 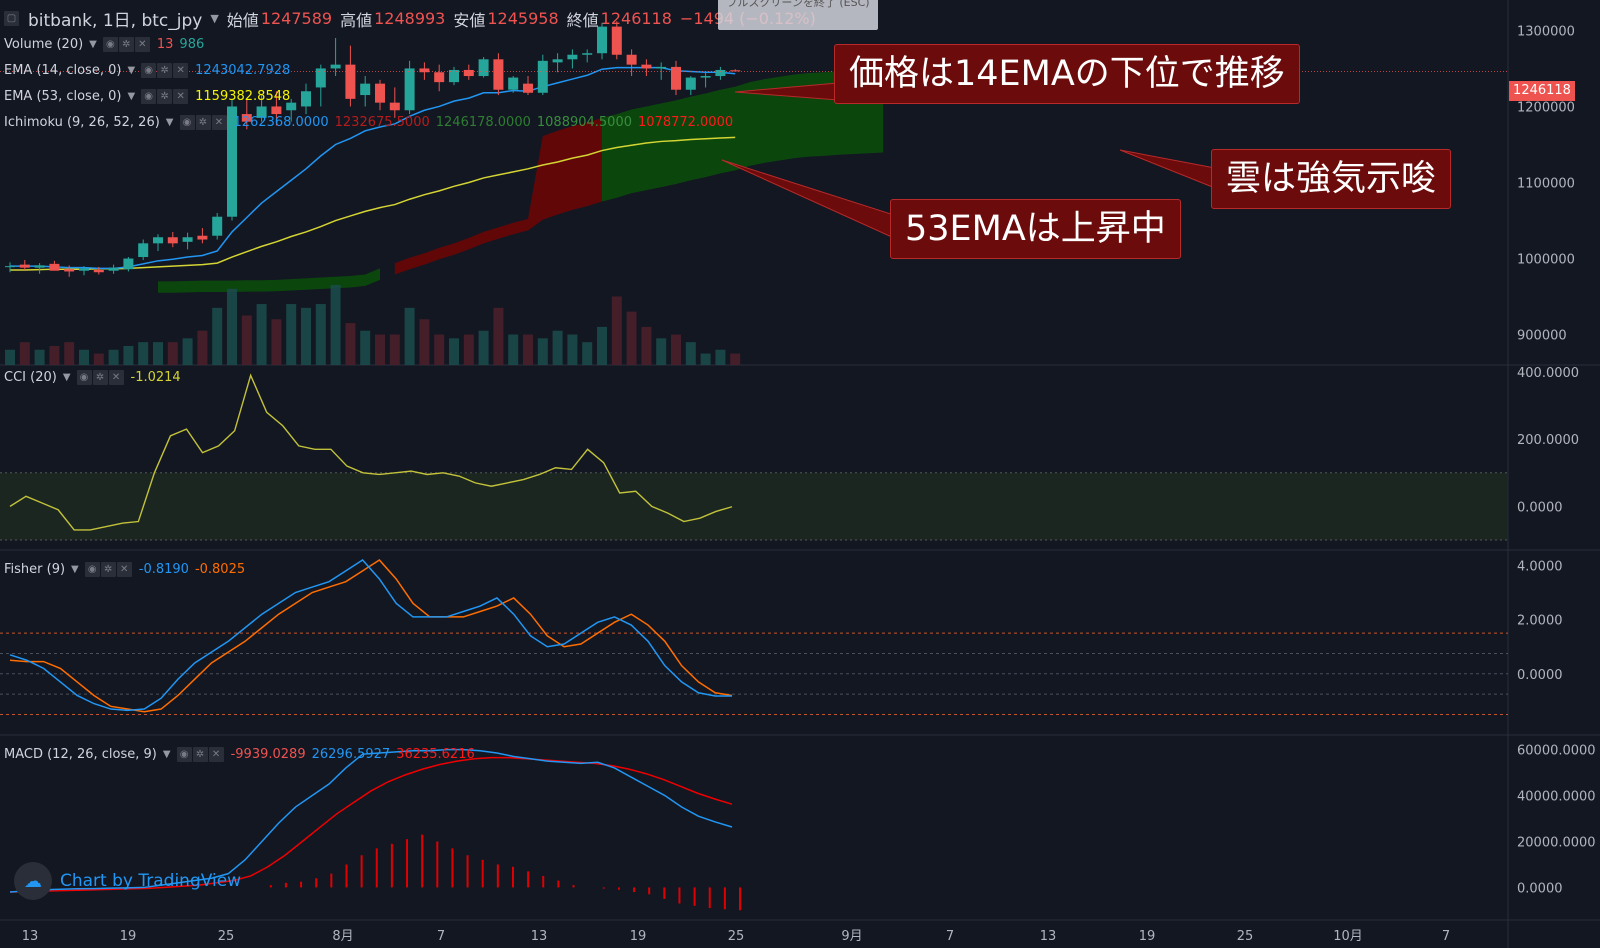 I want to click on low-label: 安値, so click(x=469, y=20).